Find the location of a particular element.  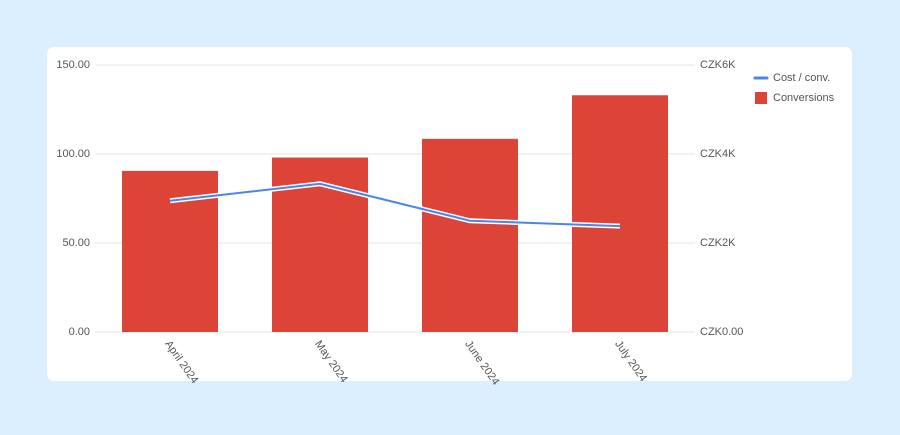

legend-label: Conversions is located at coordinates (804, 98).